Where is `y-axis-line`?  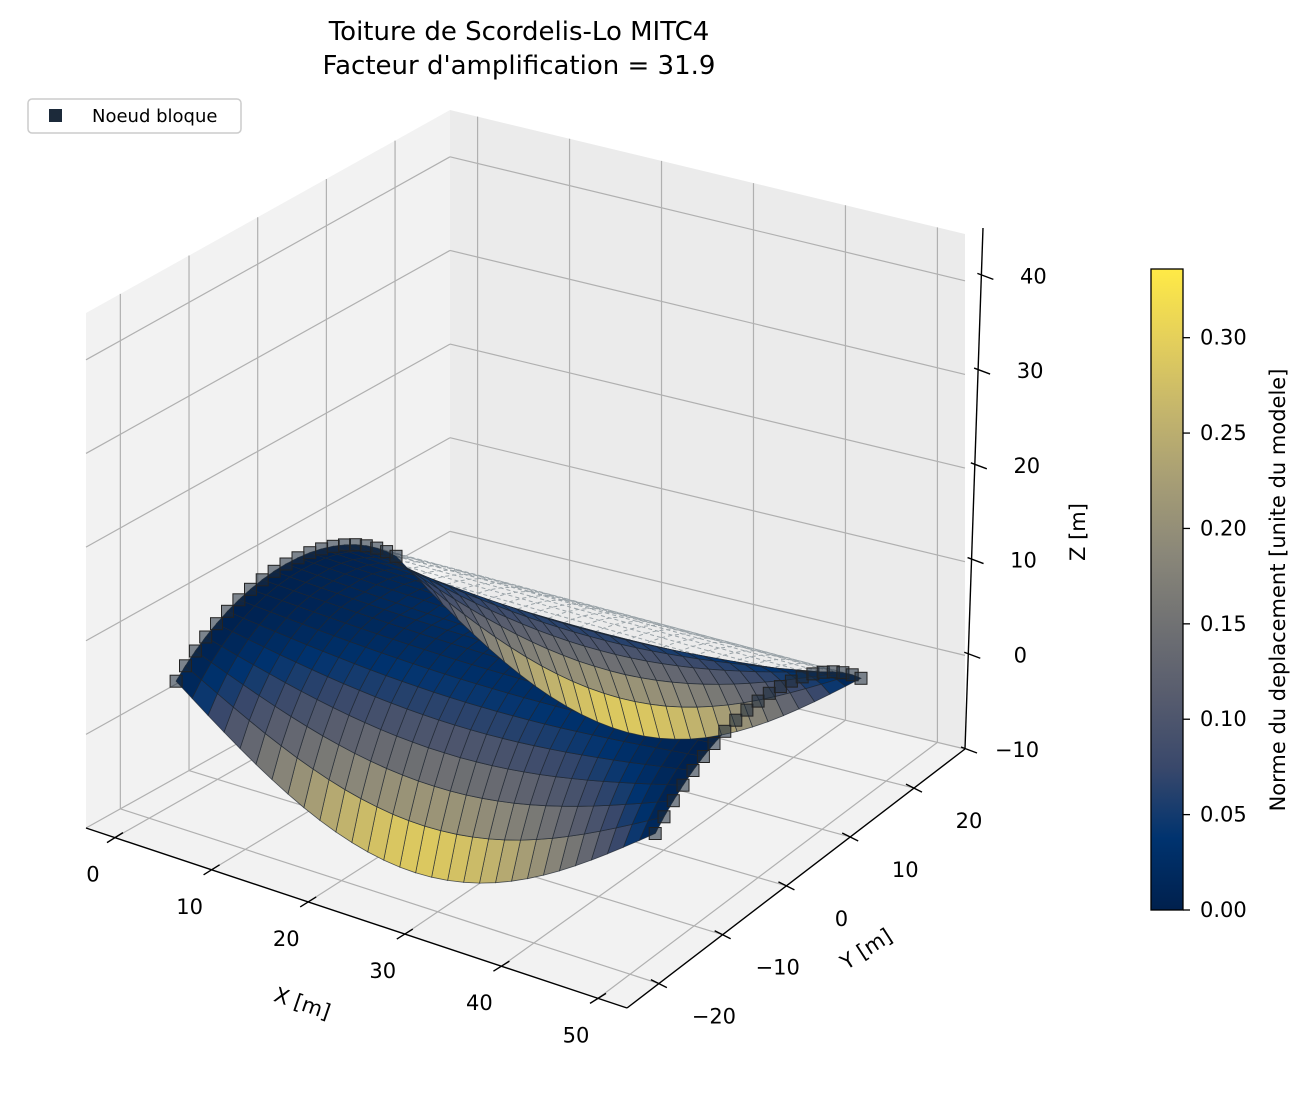
y-axis-line is located at coordinates (796, 878).